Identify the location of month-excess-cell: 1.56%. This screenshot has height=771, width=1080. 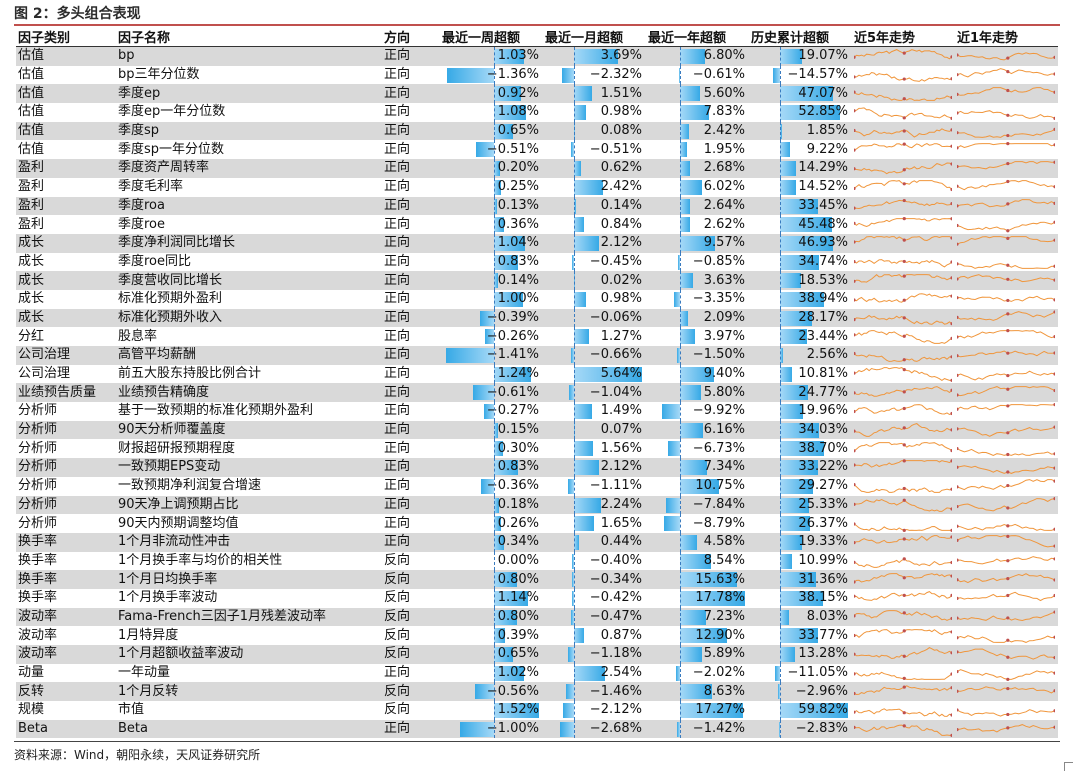
(594, 448).